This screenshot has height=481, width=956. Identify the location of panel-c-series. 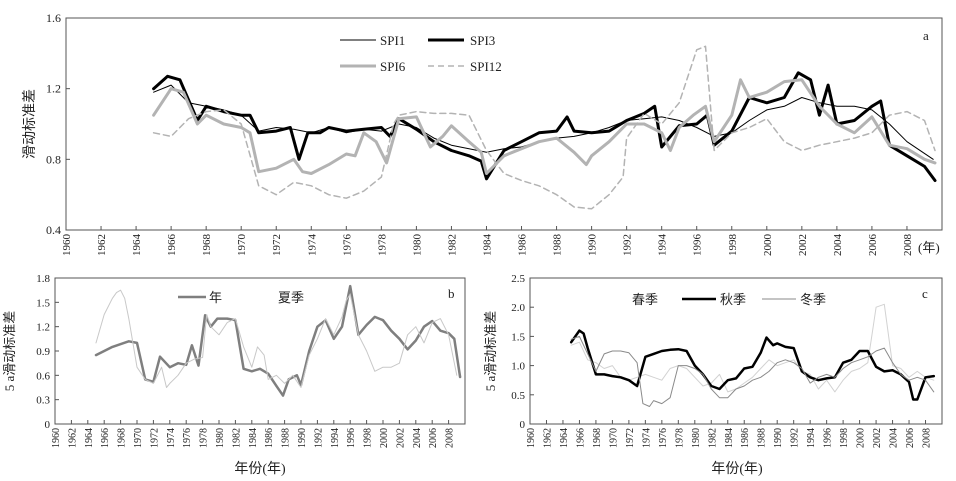
(752, 355).